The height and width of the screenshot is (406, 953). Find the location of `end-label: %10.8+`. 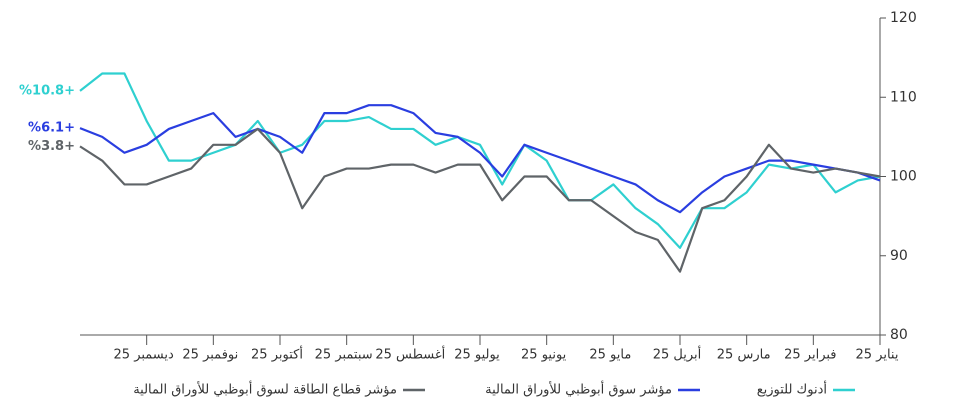

end-label: %10.8+ is located at coordinates (47, 90).